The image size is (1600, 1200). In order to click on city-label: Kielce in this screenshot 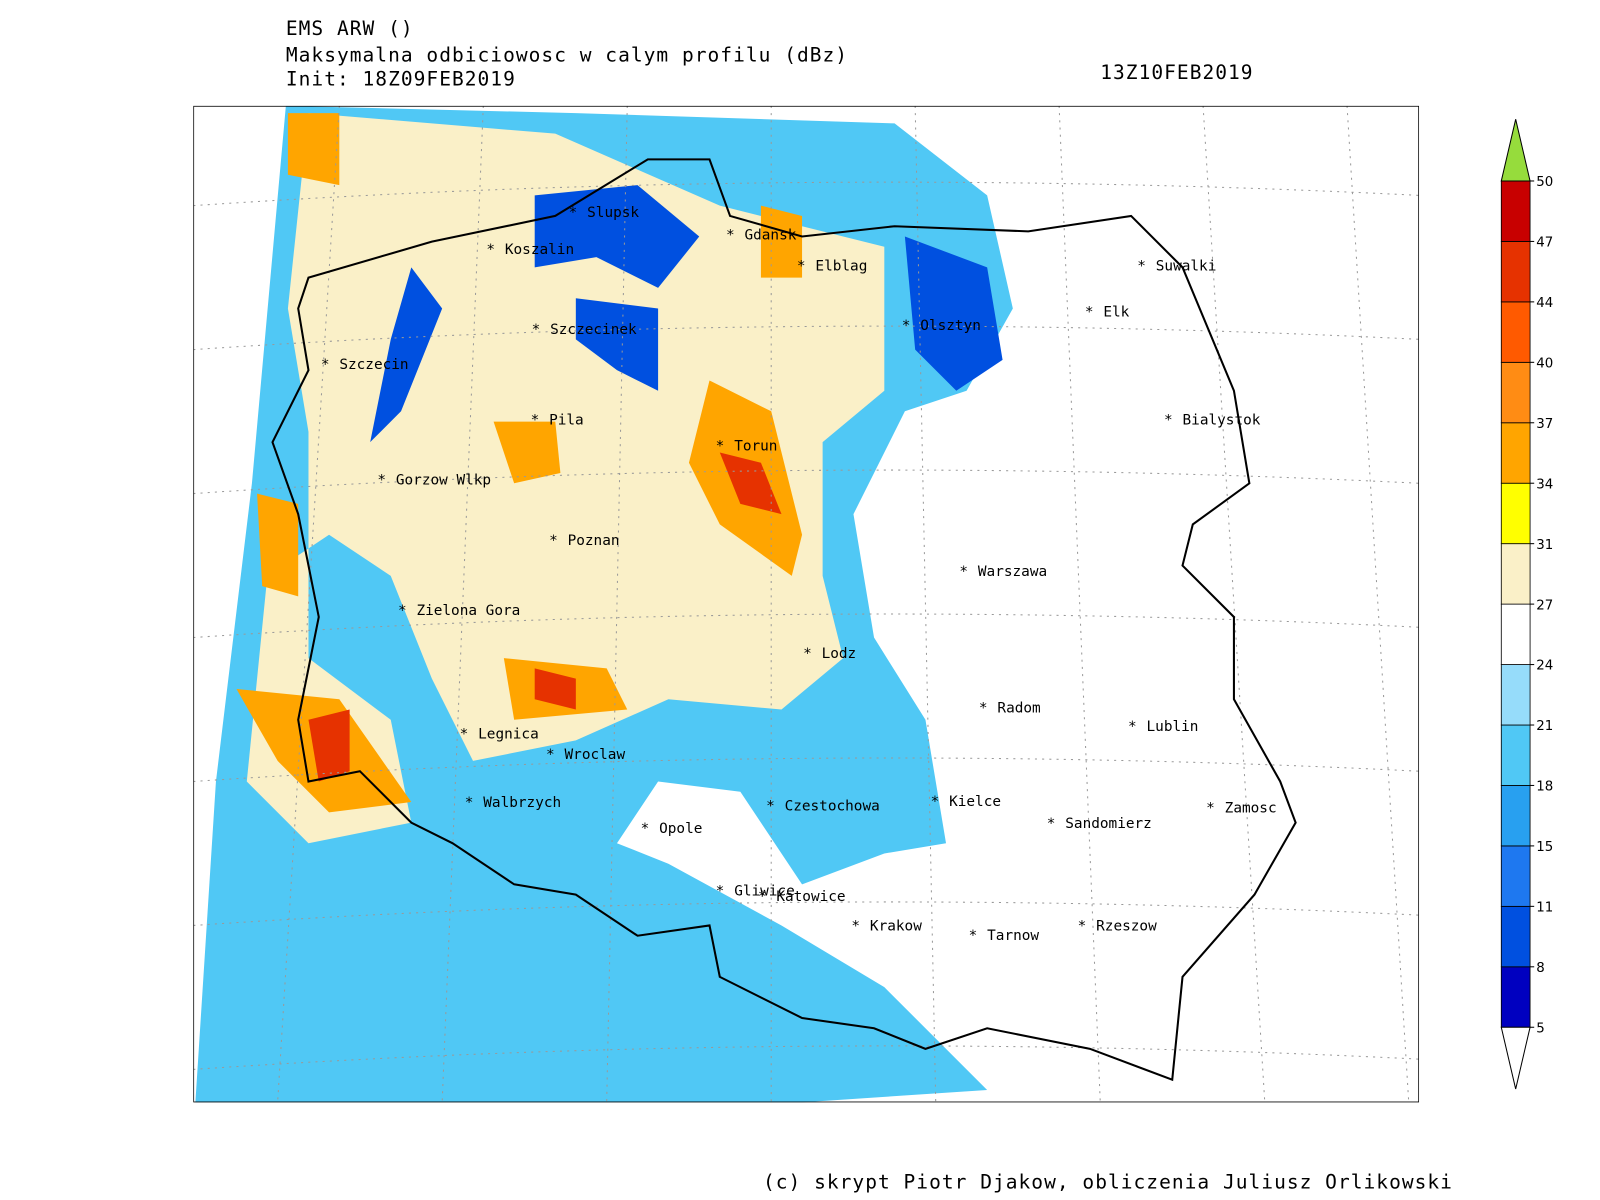, I will do `click(975, 802)`.